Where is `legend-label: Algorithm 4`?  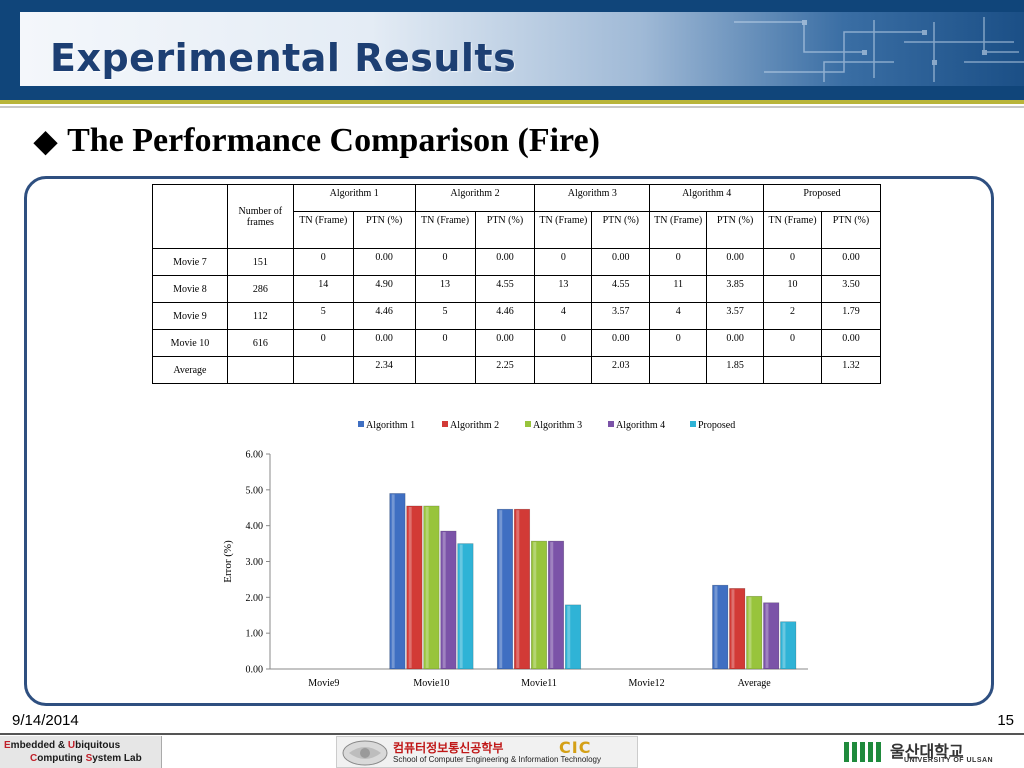 legend-label: Algorithm 4 is located at coordinates (640, 425).